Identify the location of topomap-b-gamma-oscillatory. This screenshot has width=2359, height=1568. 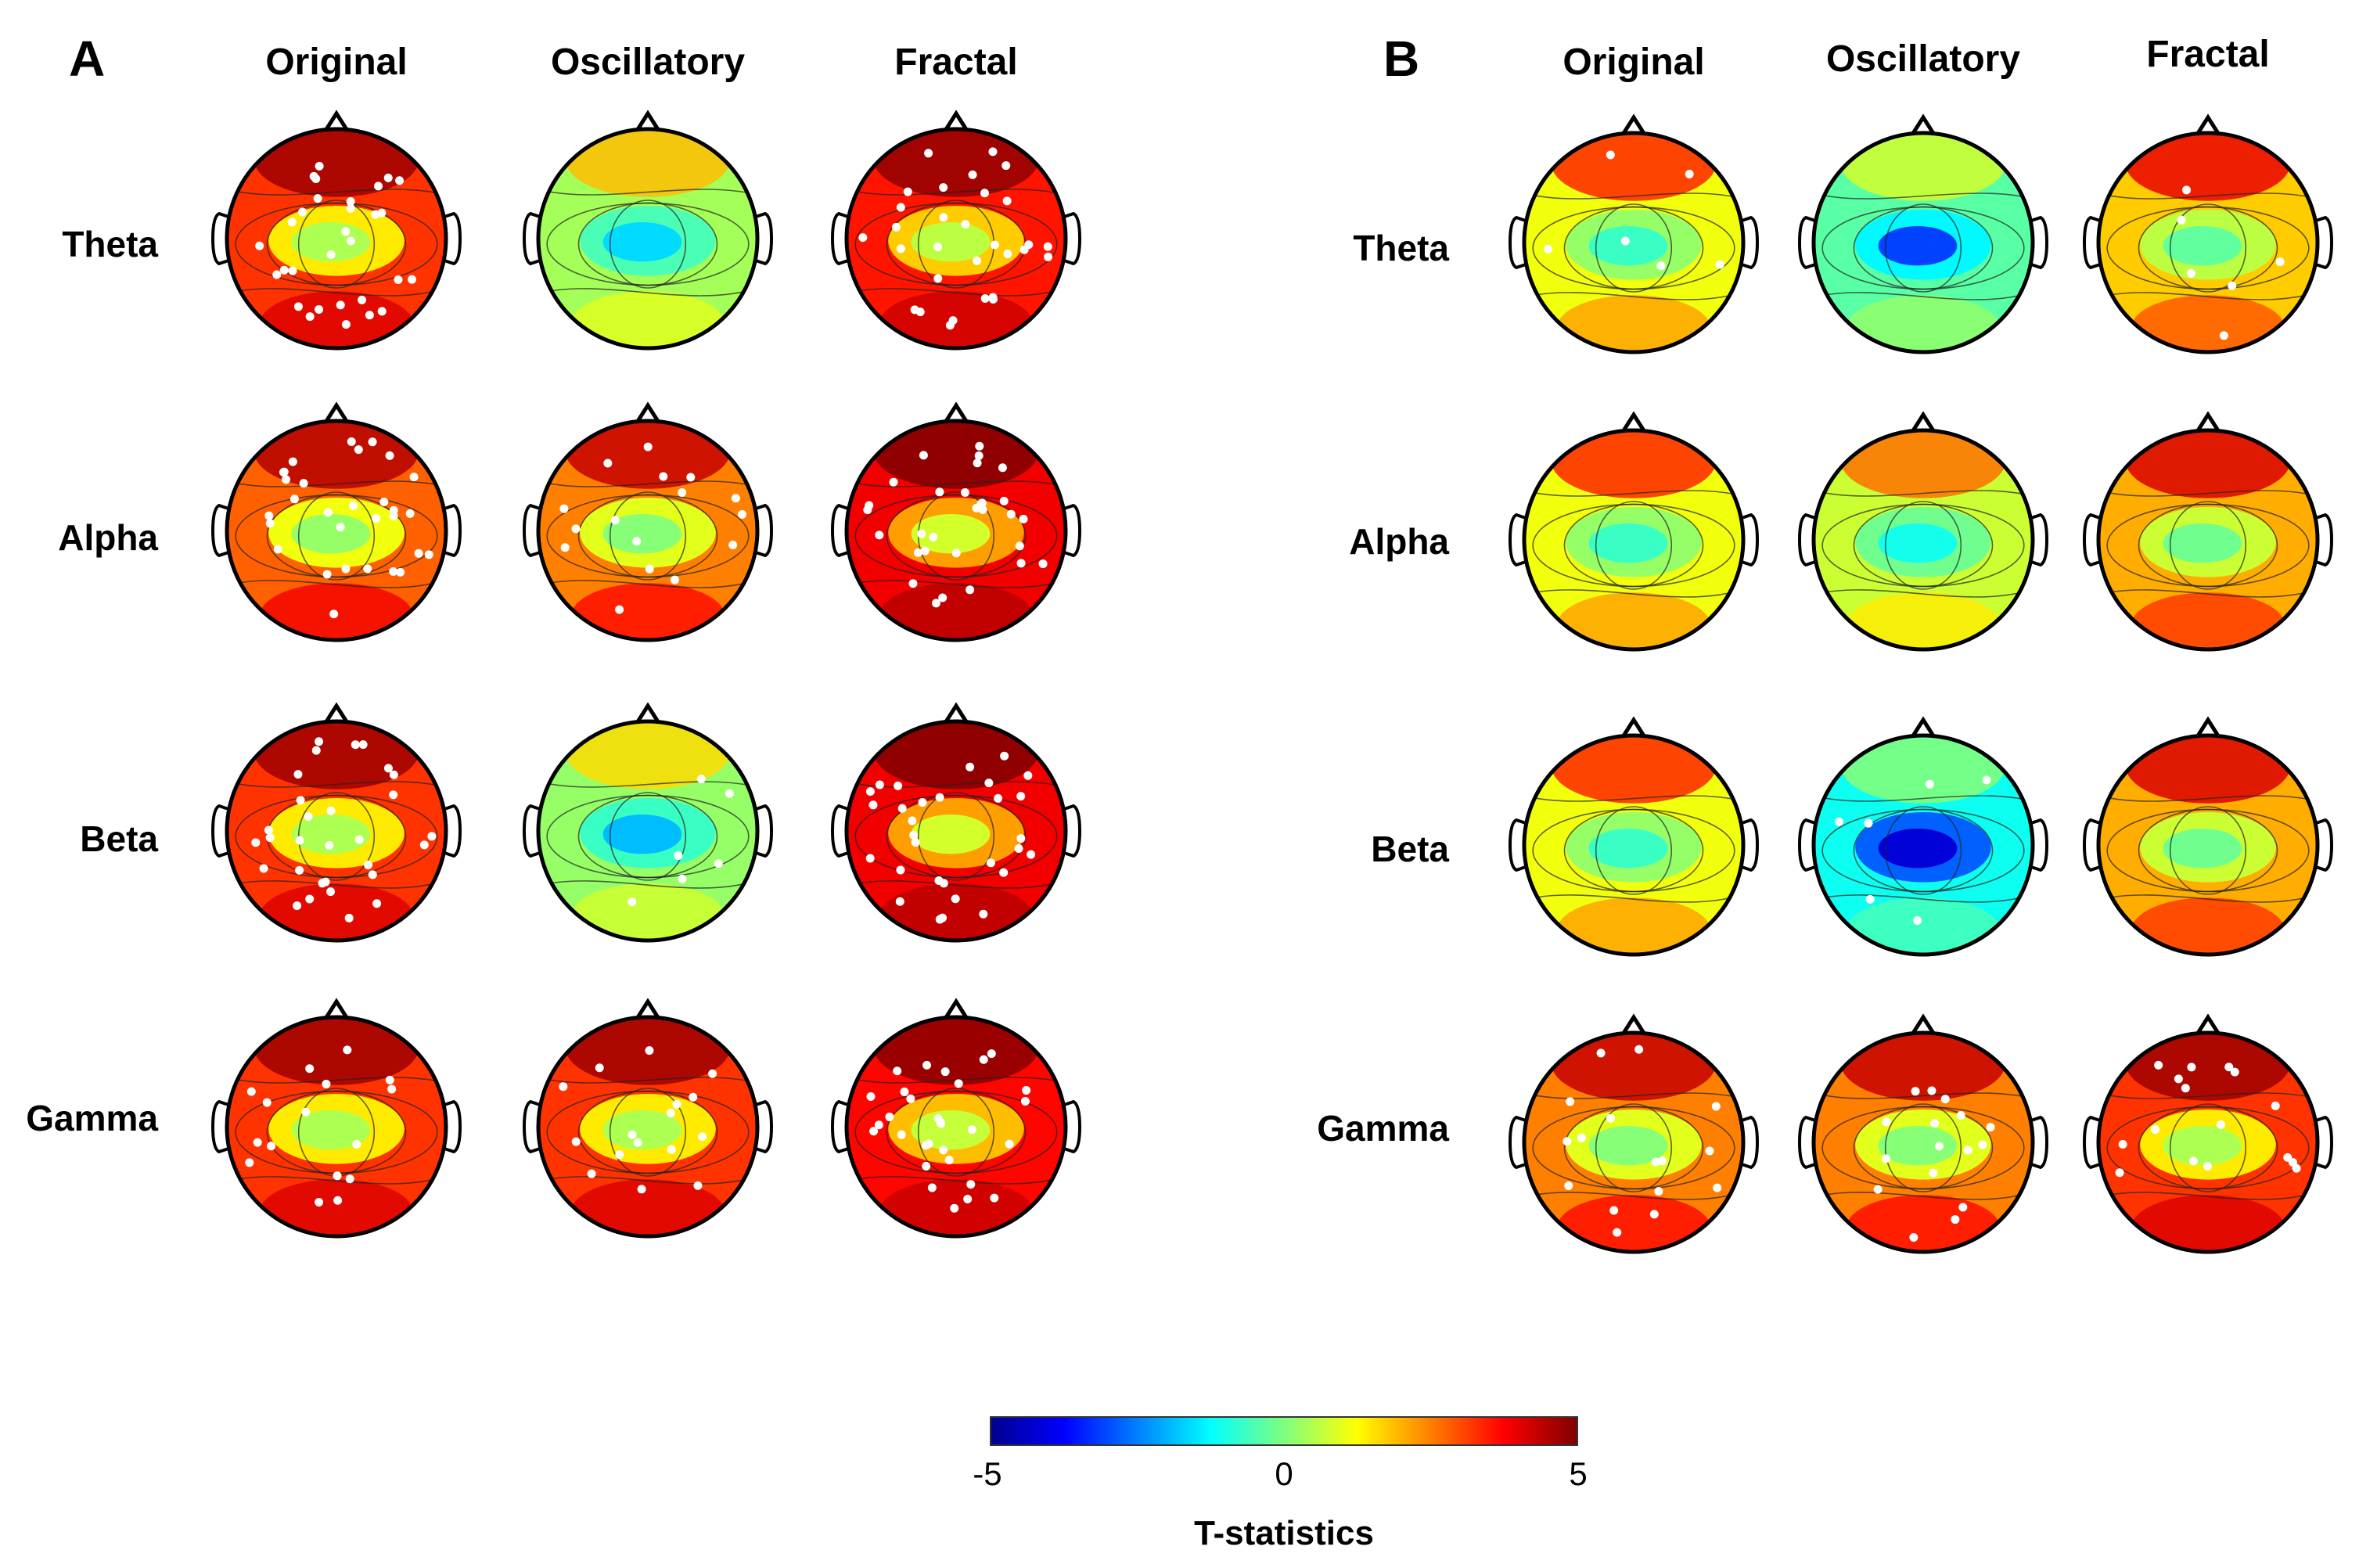
(1923, 1134).